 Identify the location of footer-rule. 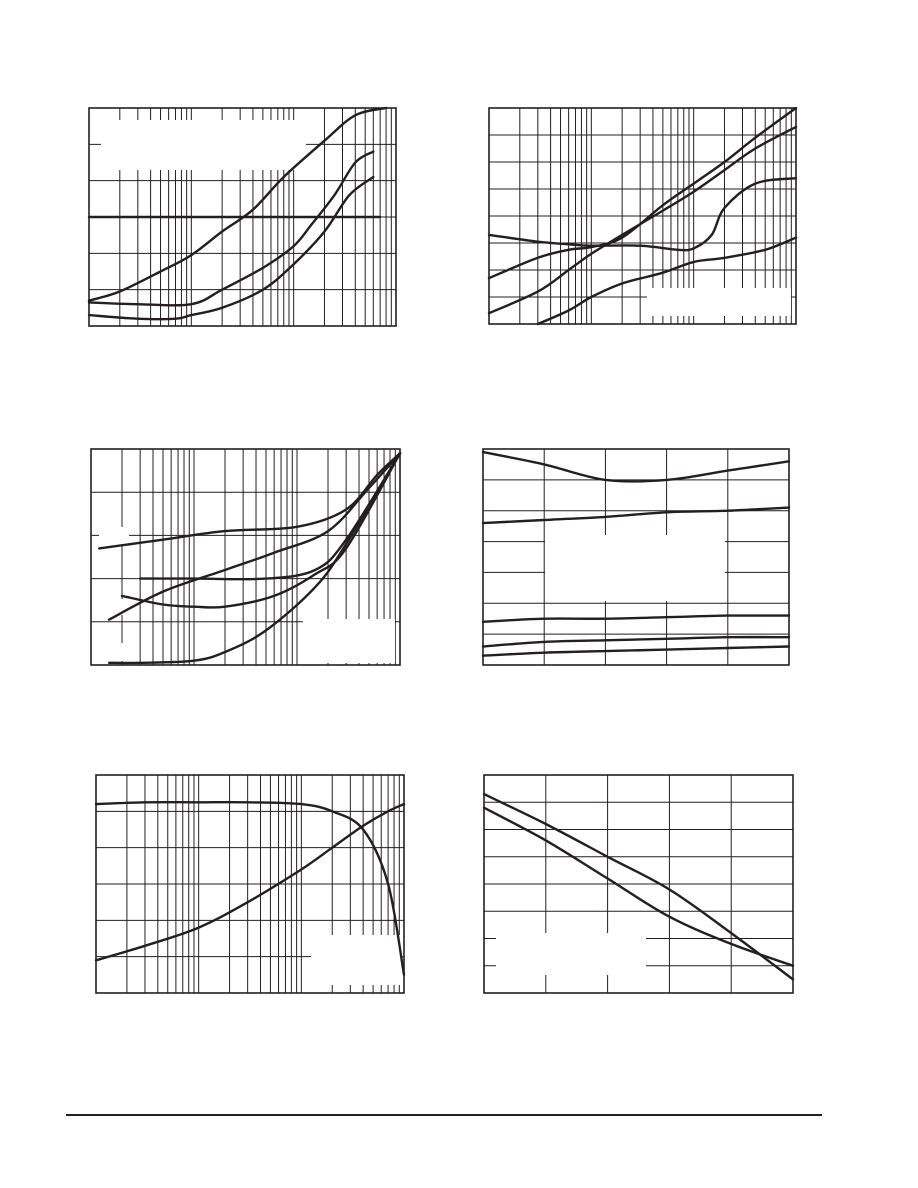
(444, 1115).